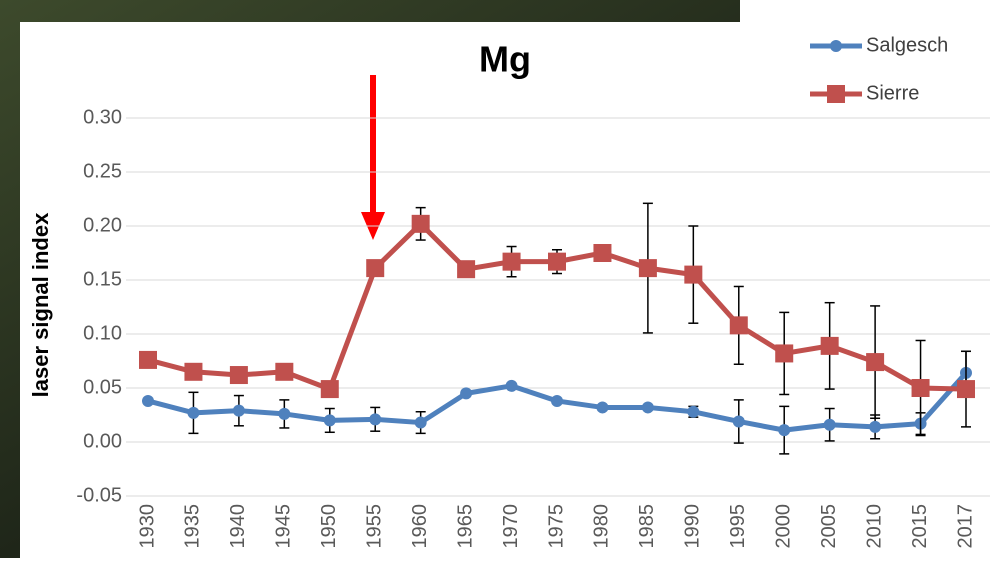  I want to click on x-tick-label: 1945, so click(284, 526).